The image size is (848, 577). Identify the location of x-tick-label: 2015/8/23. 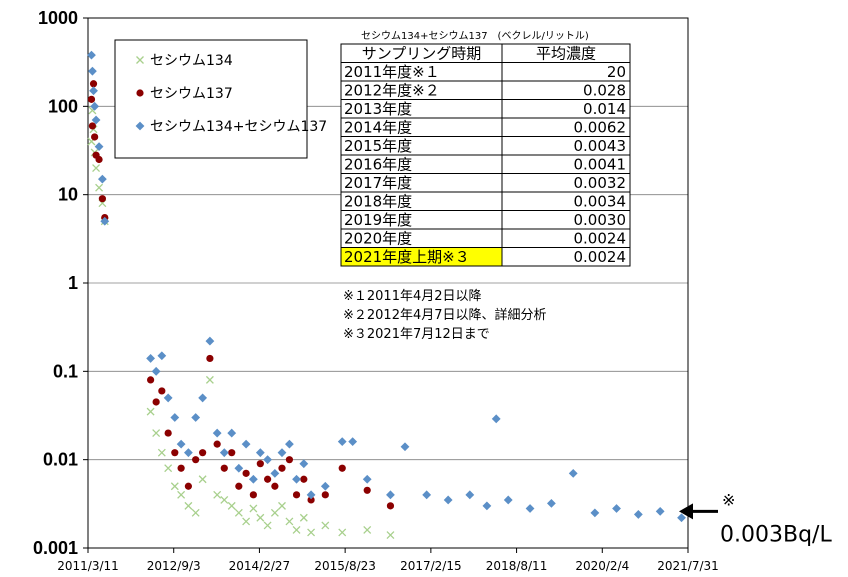
(345, 566).